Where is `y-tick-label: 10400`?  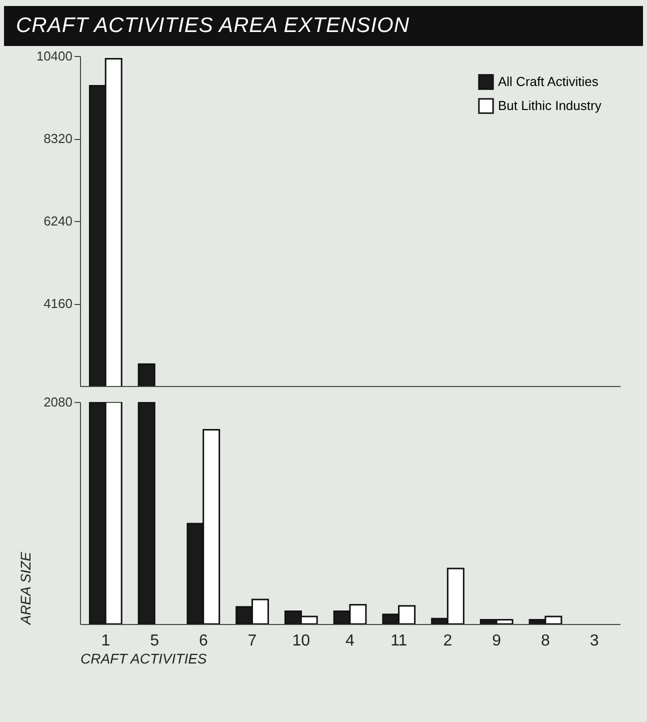
y-tick-label: 10400 is located at coordinates (54, 56).